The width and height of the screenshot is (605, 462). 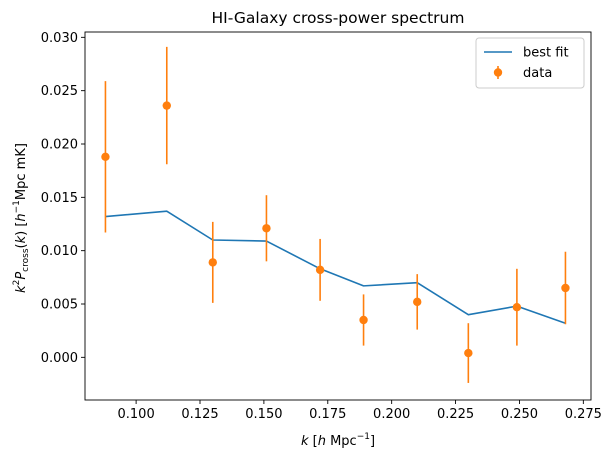 I want to click on x-axis: 0.100 0.125 0.150 0.175 0.200 0.225 0.250 0.275, so click(x=360, y=411).